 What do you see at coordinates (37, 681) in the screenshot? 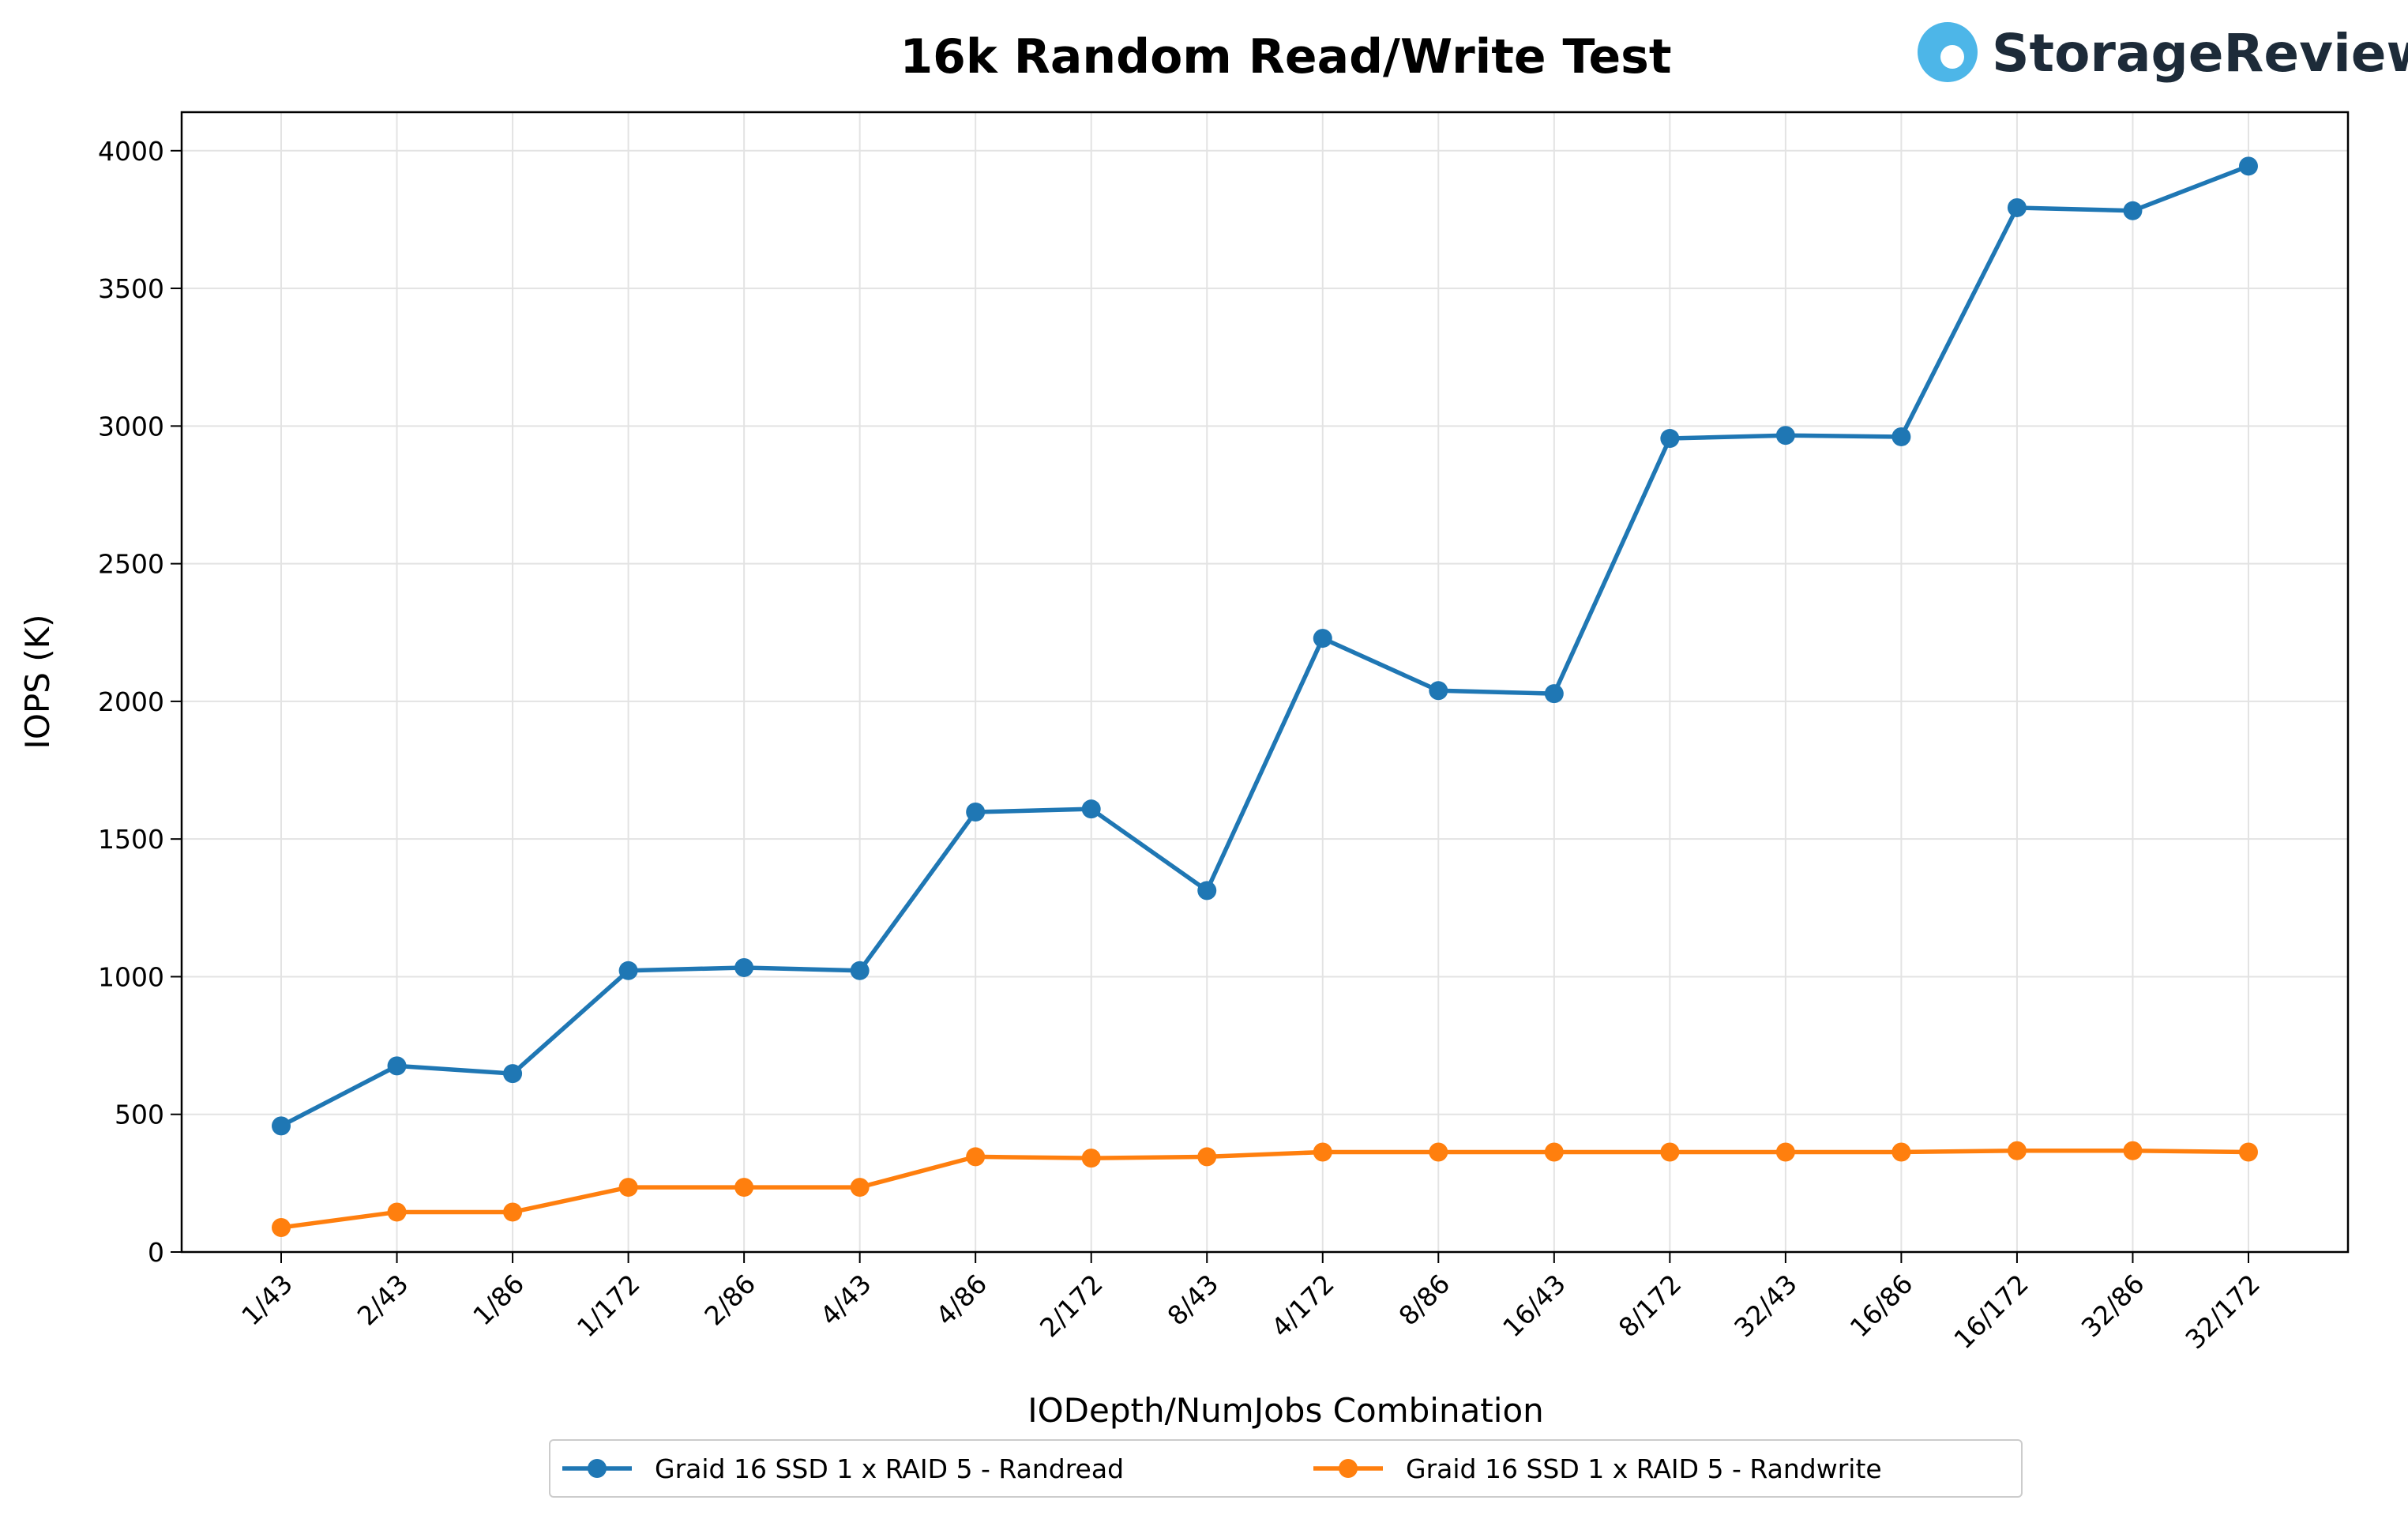
I see `y-axis-label: IOPS (K)` at bounding box center [37, 681].